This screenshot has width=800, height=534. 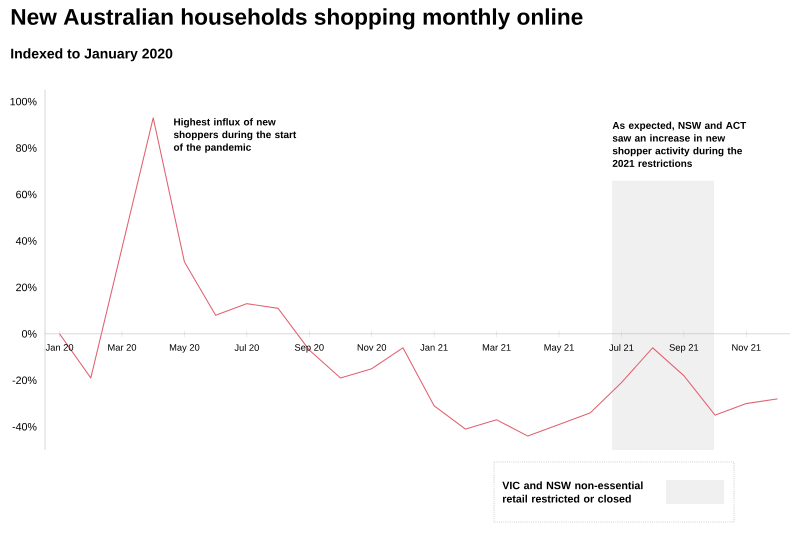 What do you see at coordinates (24, 380) in the screenshot?
I see `y-tick-label: -20%` at bounding box center [24, 380].